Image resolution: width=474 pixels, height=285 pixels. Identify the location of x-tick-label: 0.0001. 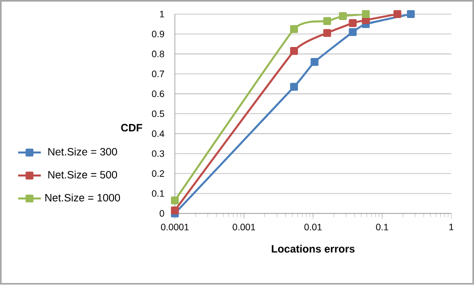
(175, 227).